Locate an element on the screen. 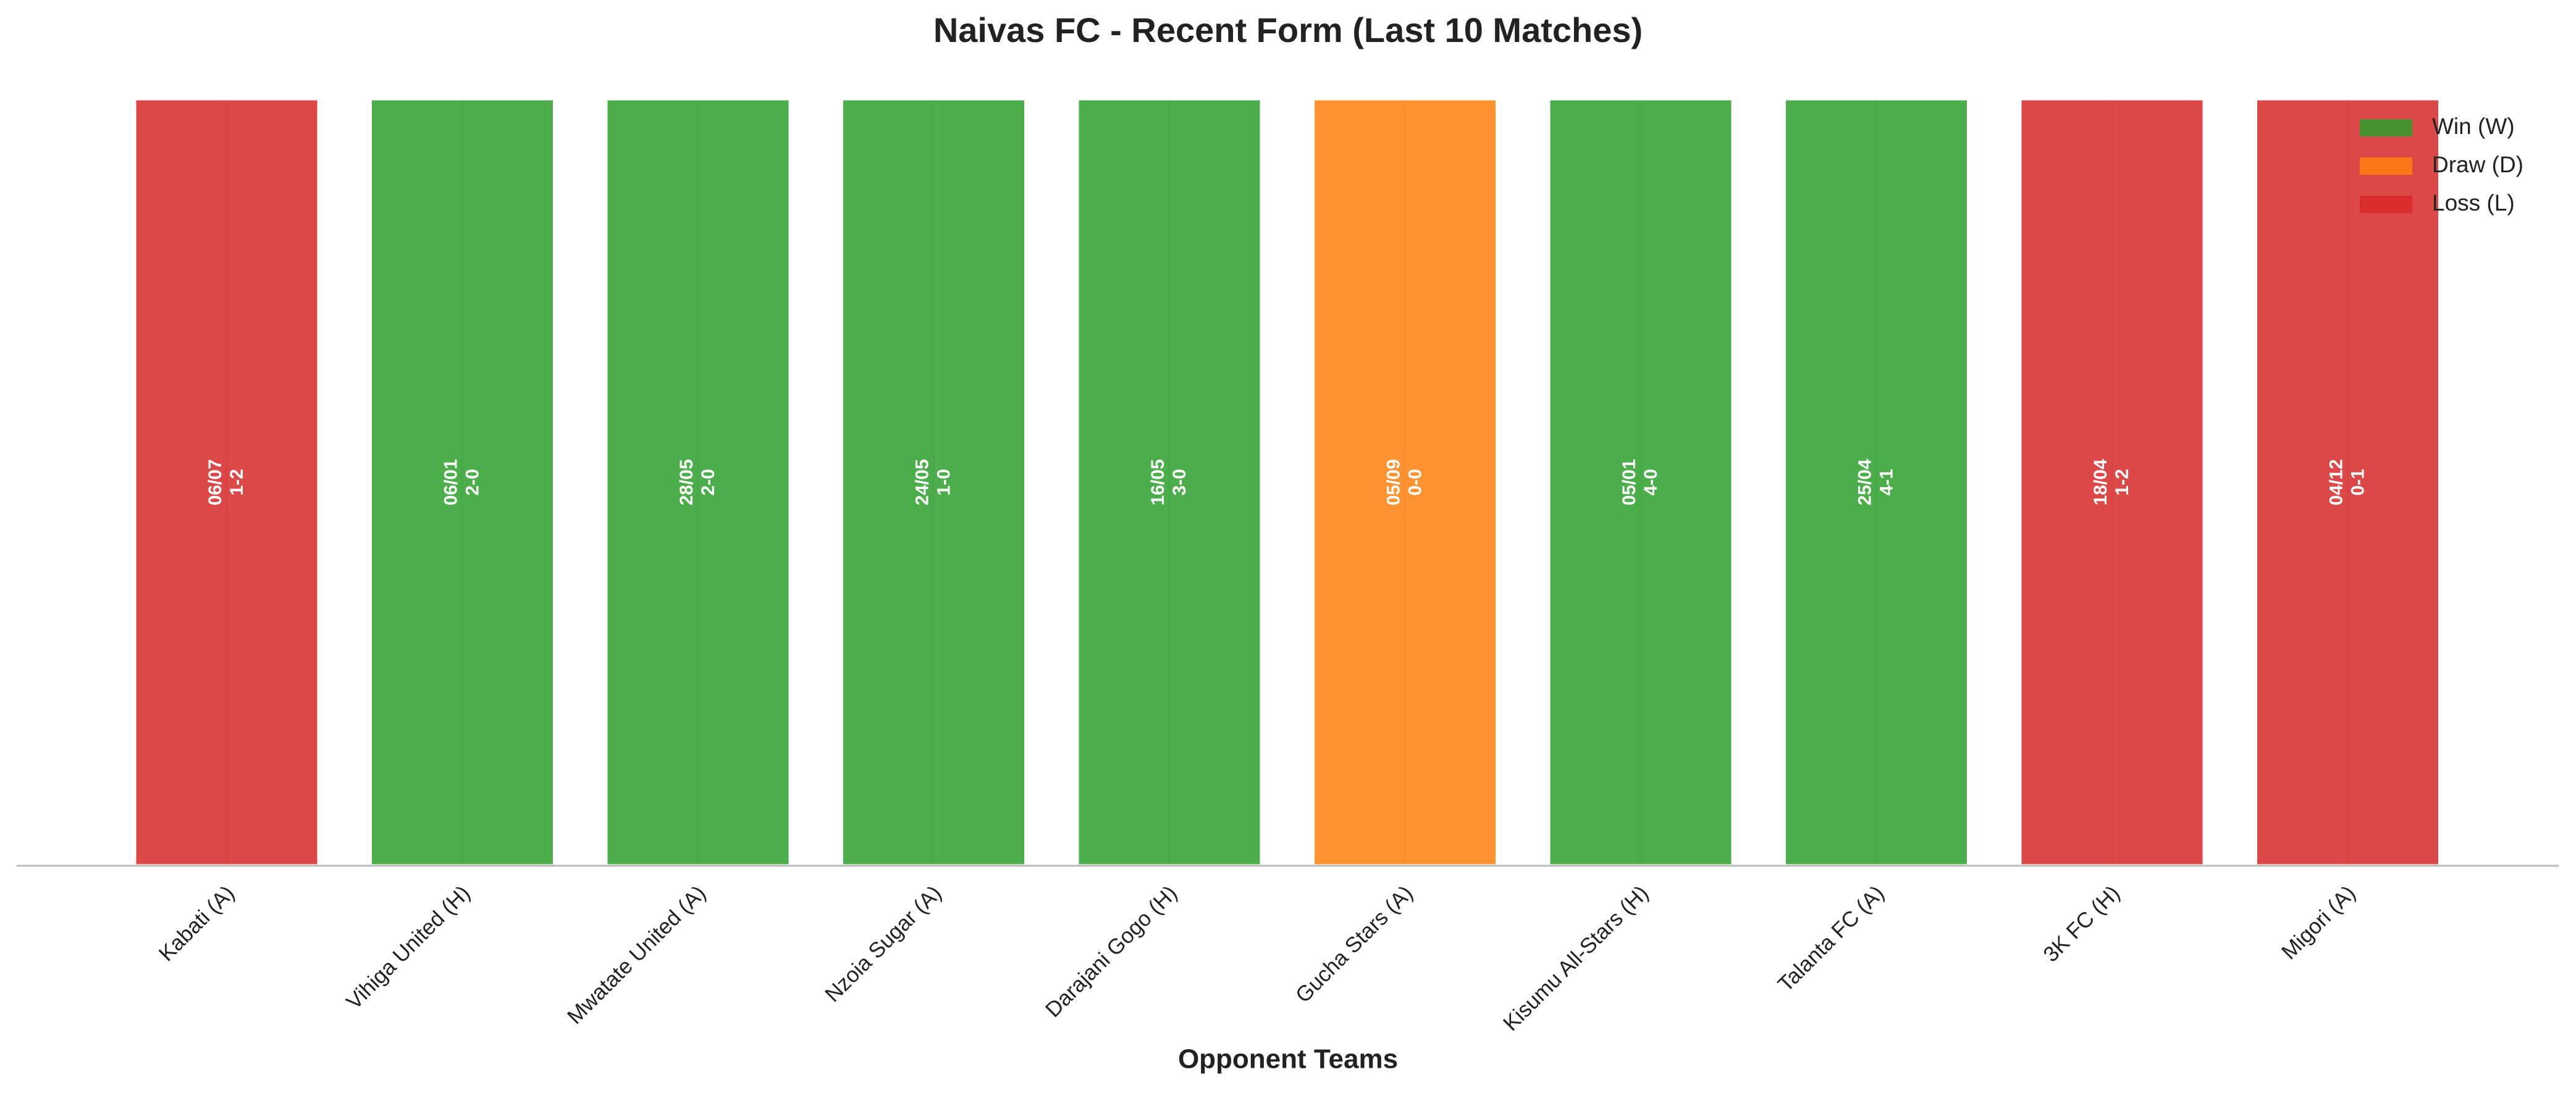  x-tick-label: Darajani Gogo (H) is located at coordinates (1111, 951).